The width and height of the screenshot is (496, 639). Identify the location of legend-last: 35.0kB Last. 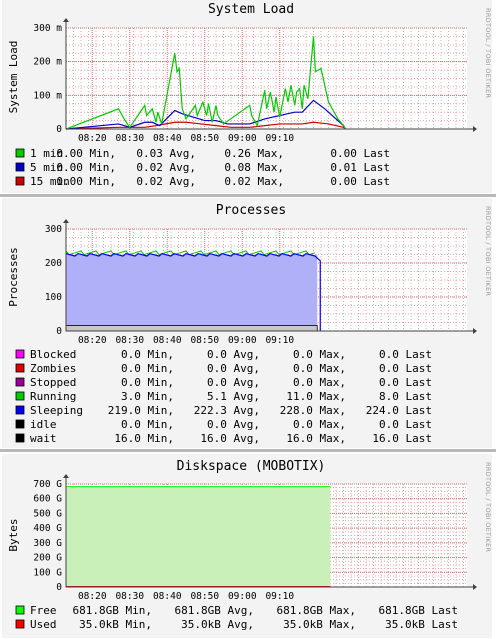
(421, 624).